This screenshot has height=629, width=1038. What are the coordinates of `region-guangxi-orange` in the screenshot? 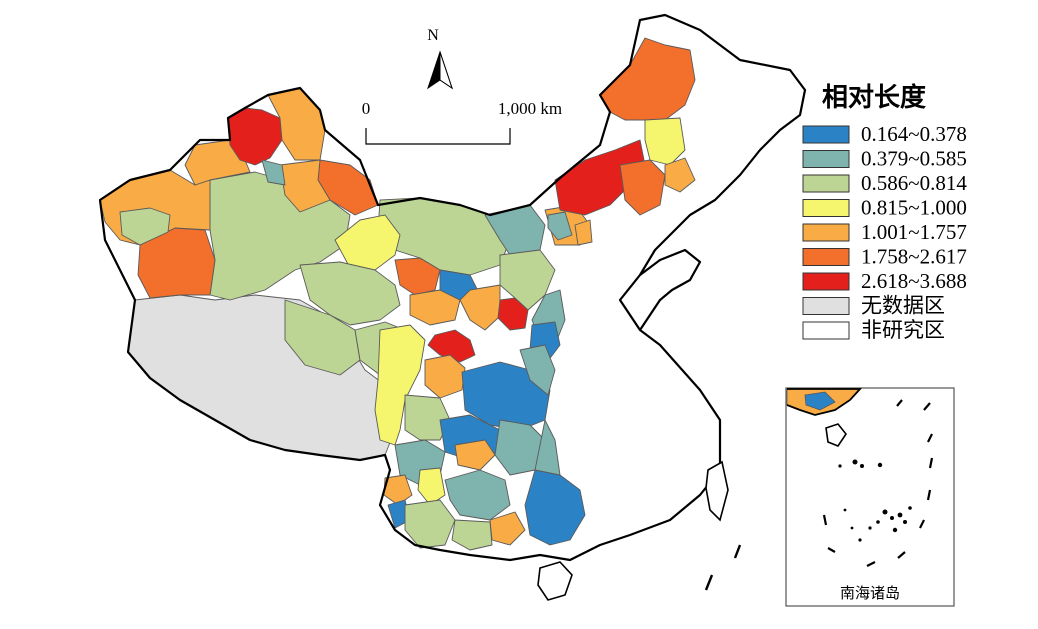 It's located at (507, 528).